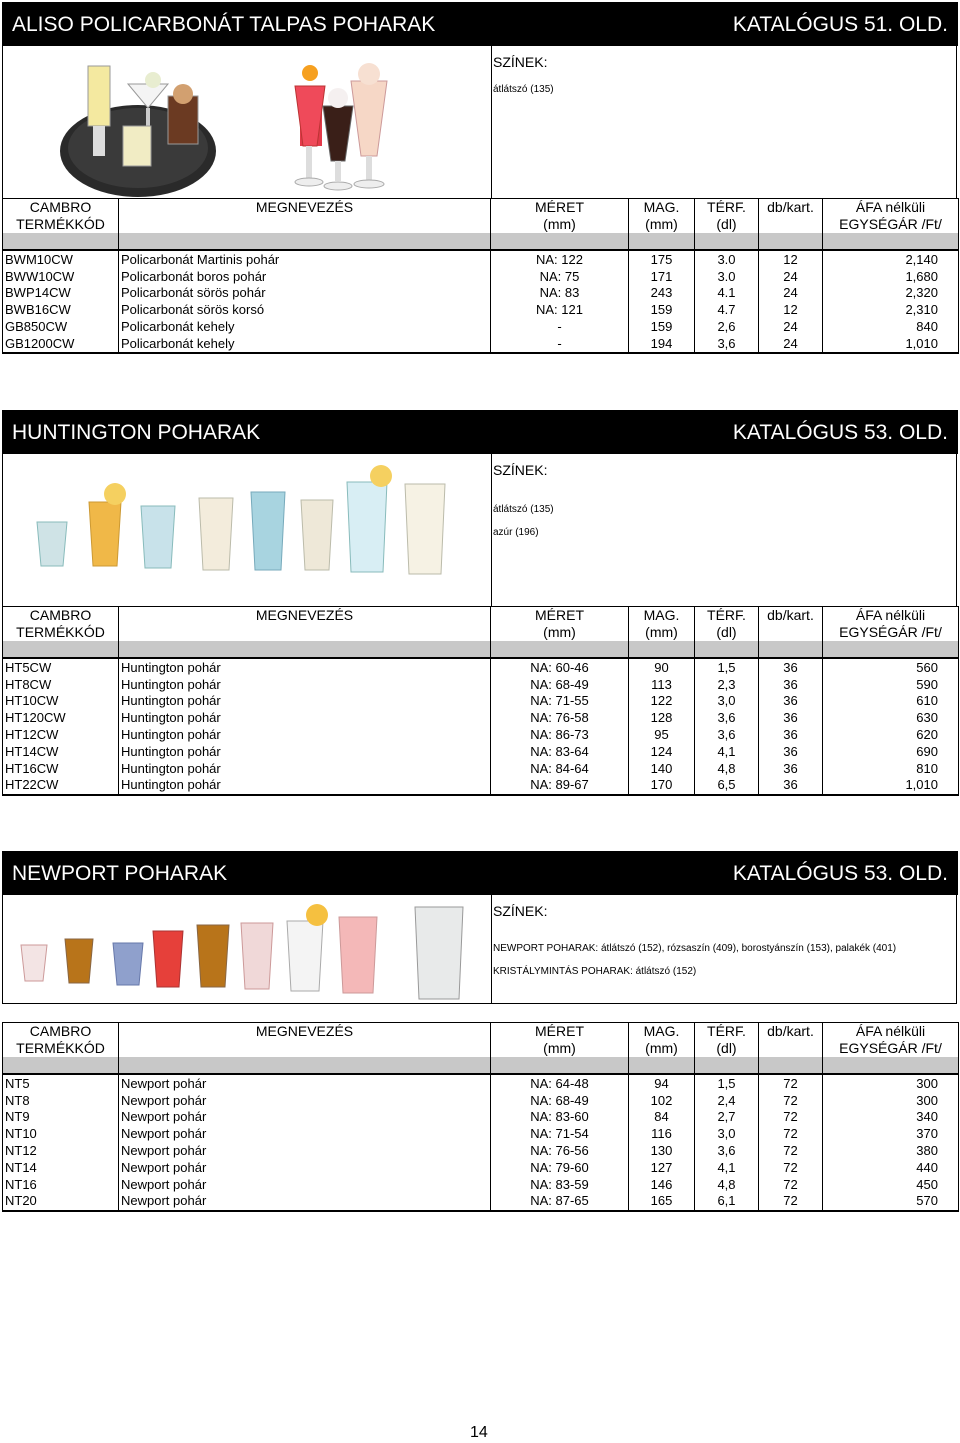  Describe the element at coordinates (21, 1184) in the screenshot. I see `cell-code: NT16` at that location.